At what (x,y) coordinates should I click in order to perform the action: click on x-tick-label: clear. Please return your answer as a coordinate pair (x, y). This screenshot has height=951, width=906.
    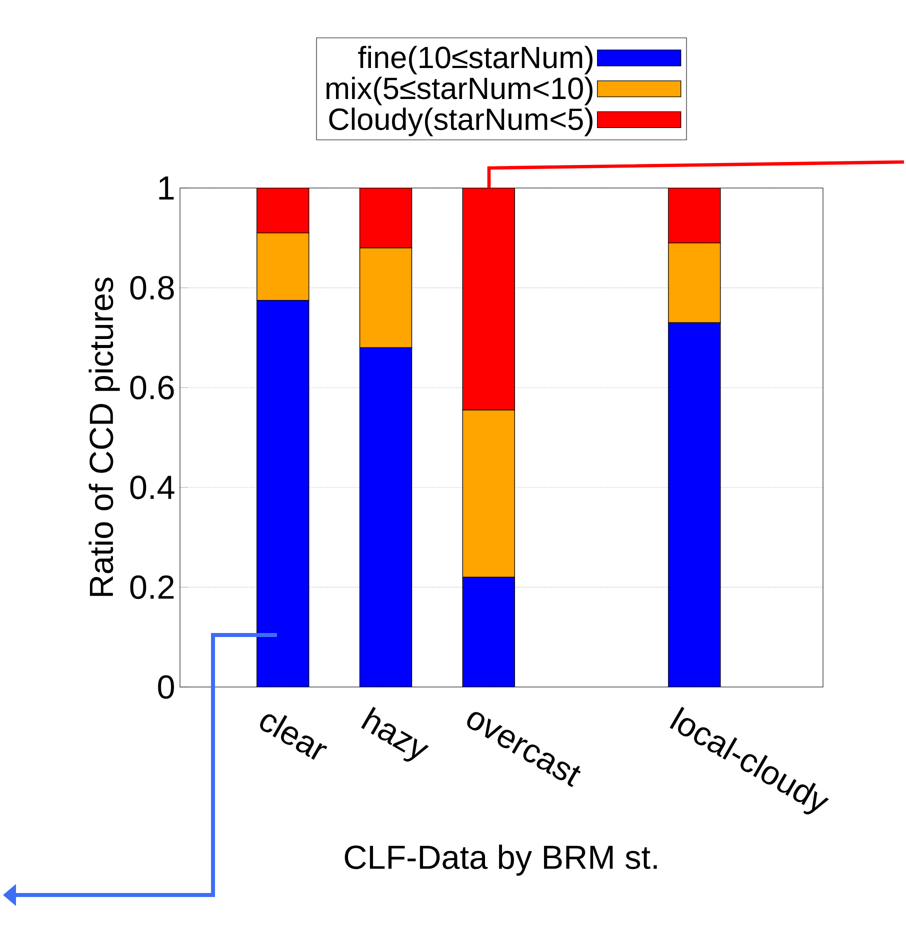
    Looking at the image, I should click on (294, 737).